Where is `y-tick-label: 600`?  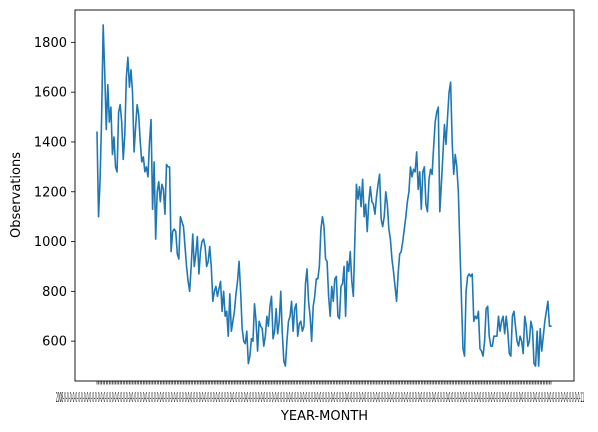 y-tick-label: 600 is located at coordinates (54, 342).